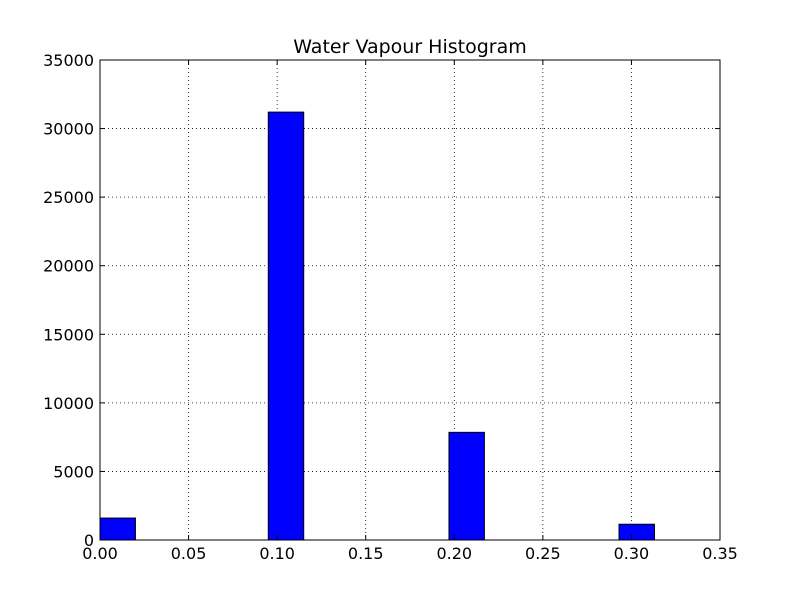  Describe the element at coordinates (68, 334) in the screenshot. I see `y-tick-label: 15000` at that location.